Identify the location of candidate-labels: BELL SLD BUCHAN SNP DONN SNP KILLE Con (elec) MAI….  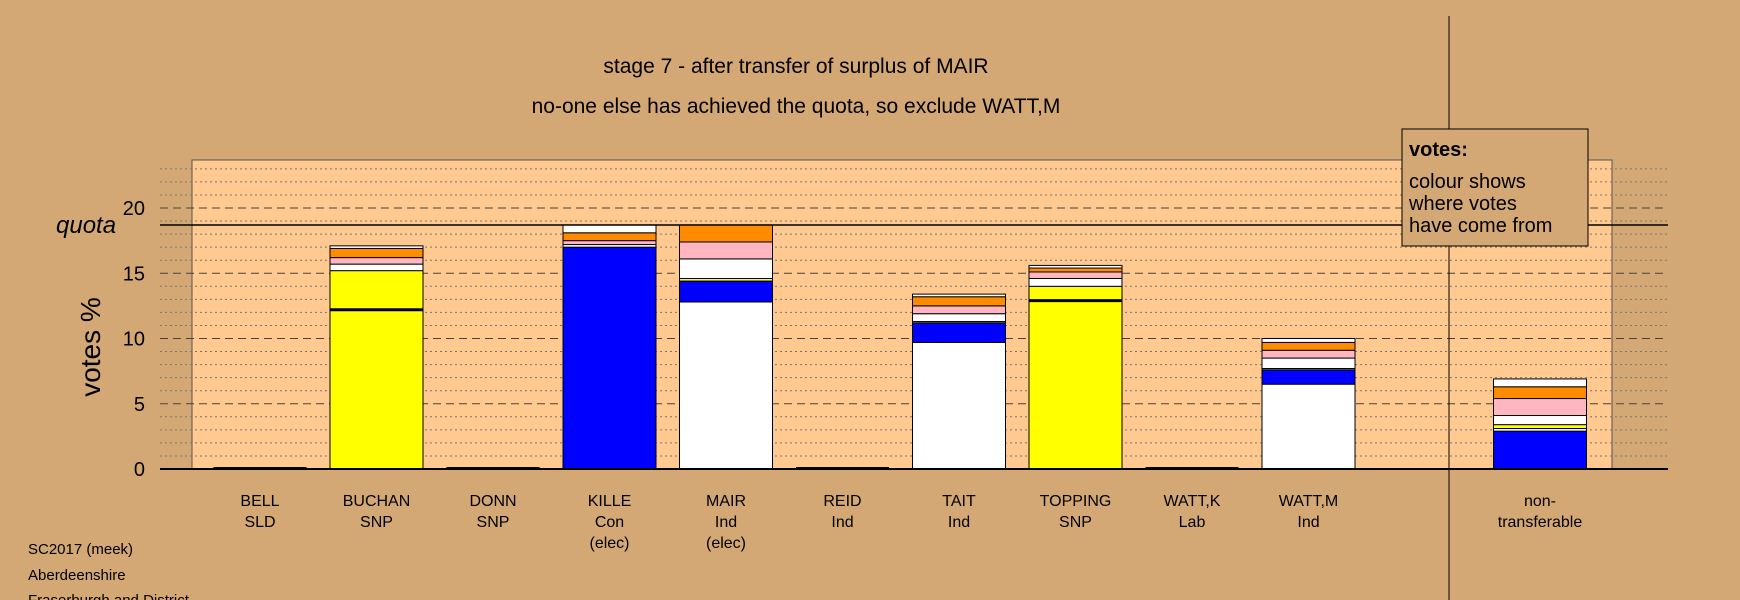
(911, 522).